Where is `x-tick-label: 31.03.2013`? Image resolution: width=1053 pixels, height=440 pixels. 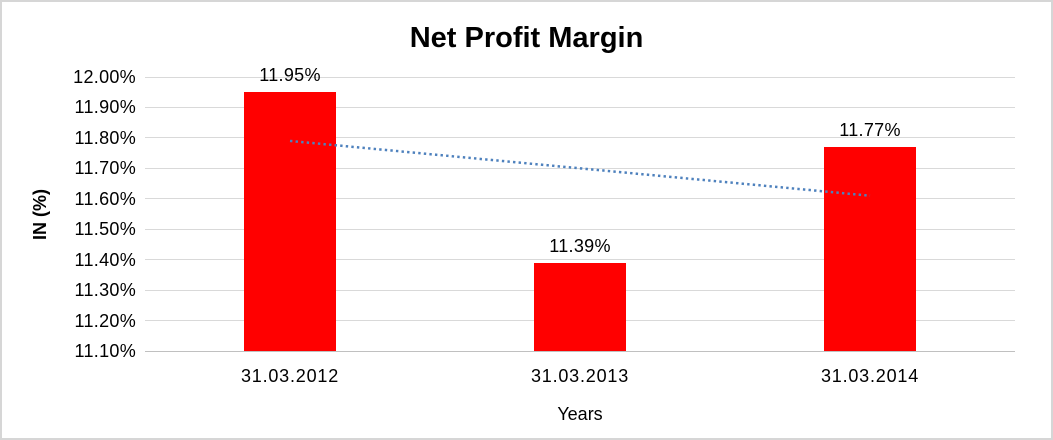 x-tick-label: 31.03.2013 is located at coordinates (580, 376).